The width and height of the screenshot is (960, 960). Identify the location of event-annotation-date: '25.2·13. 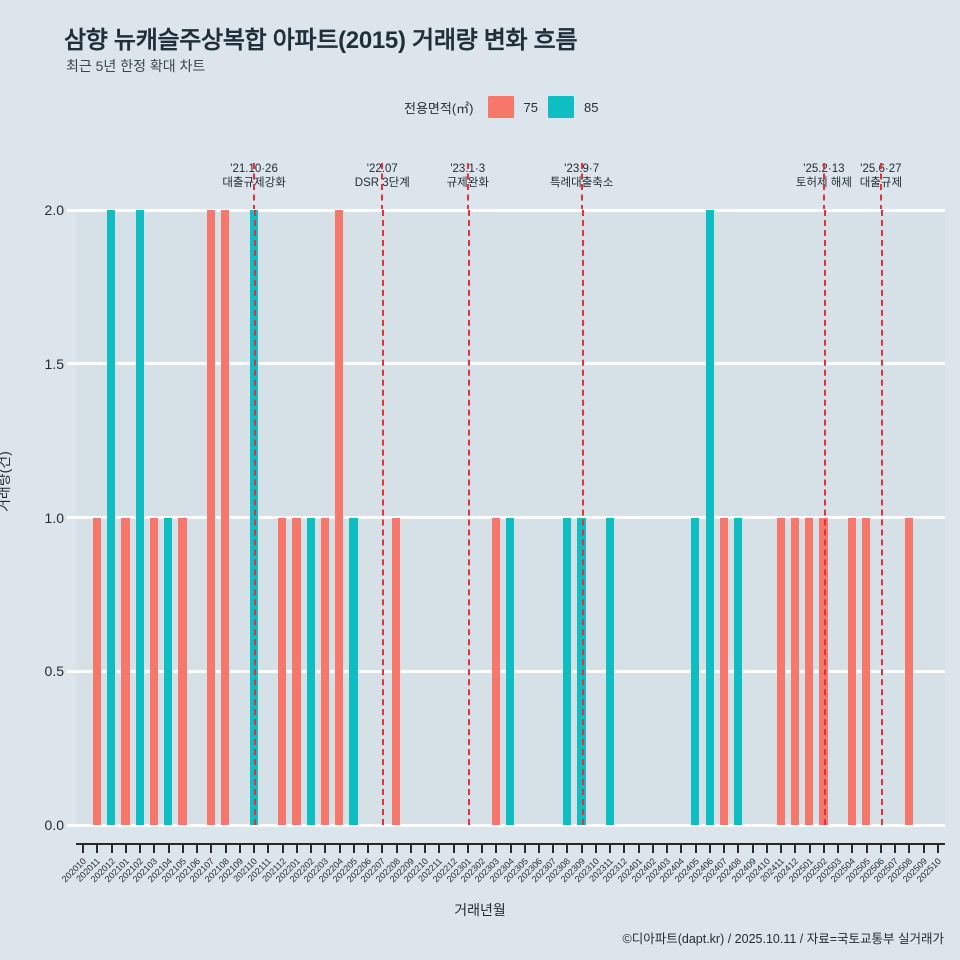
(824, 169).